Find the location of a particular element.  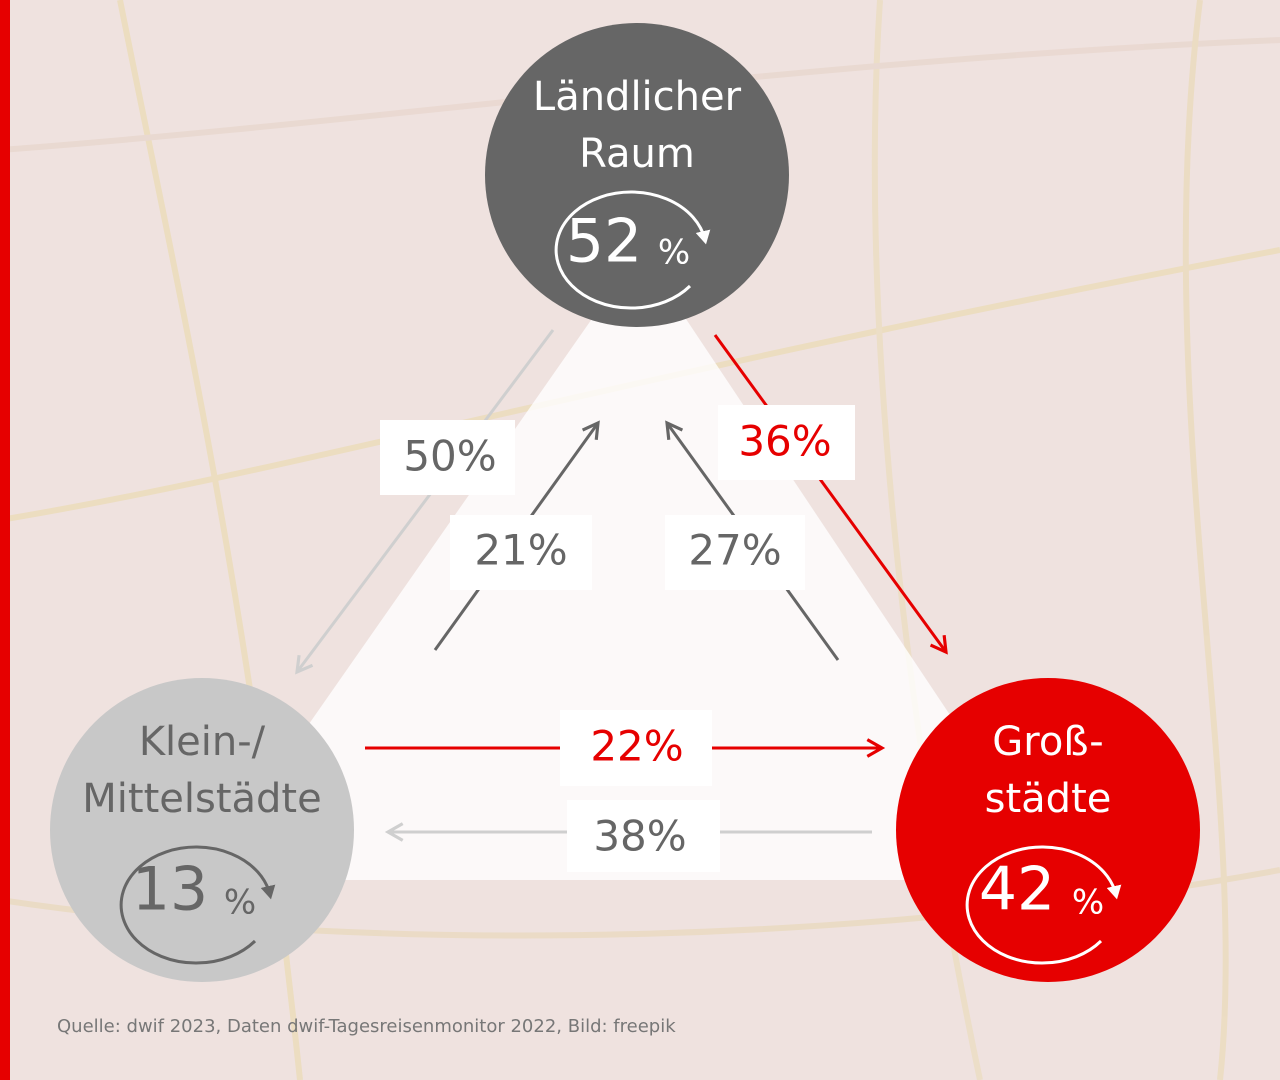

edge-label: 50% is located at coordinates (449, 456).